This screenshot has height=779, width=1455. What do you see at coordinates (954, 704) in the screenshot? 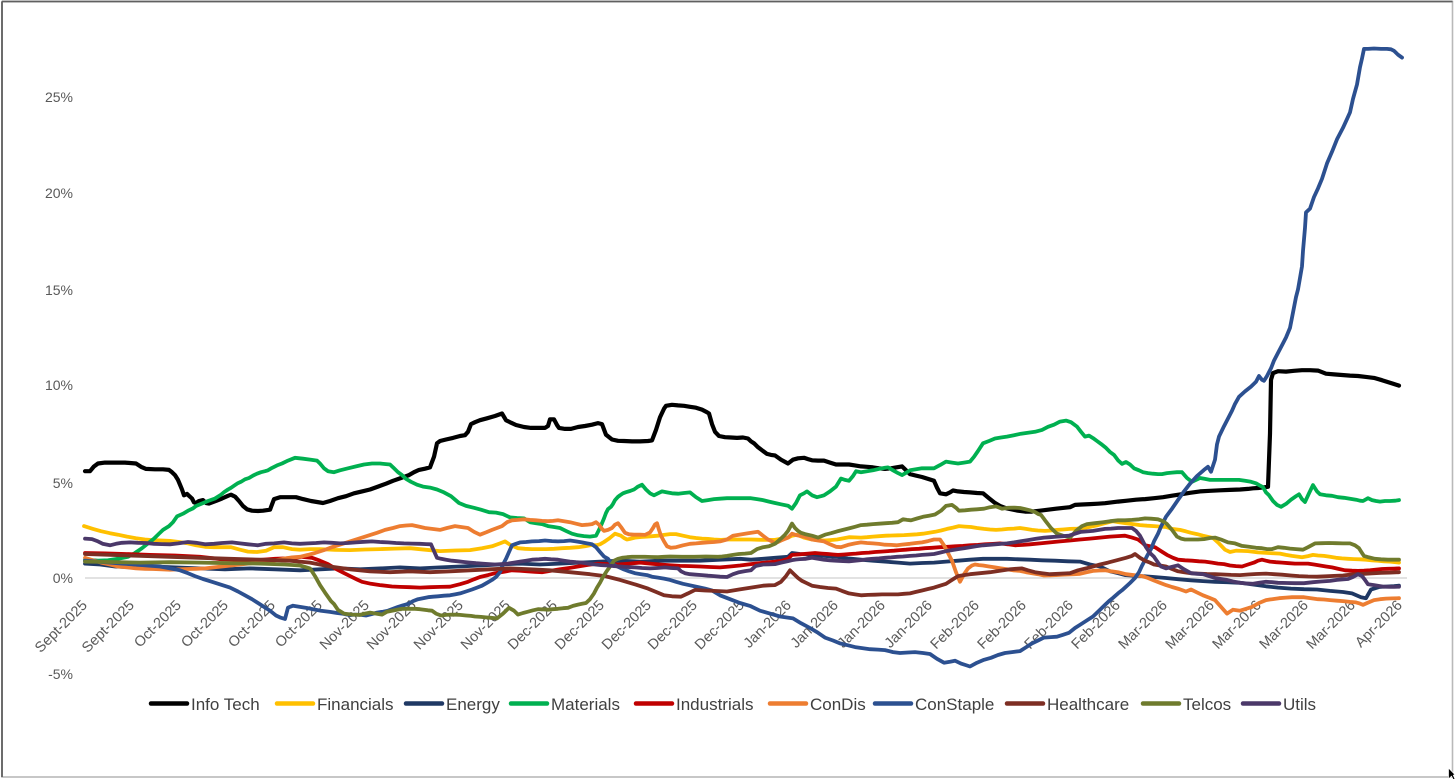
I see `svg-text: ConStaple` at bounding box center [954, 704].